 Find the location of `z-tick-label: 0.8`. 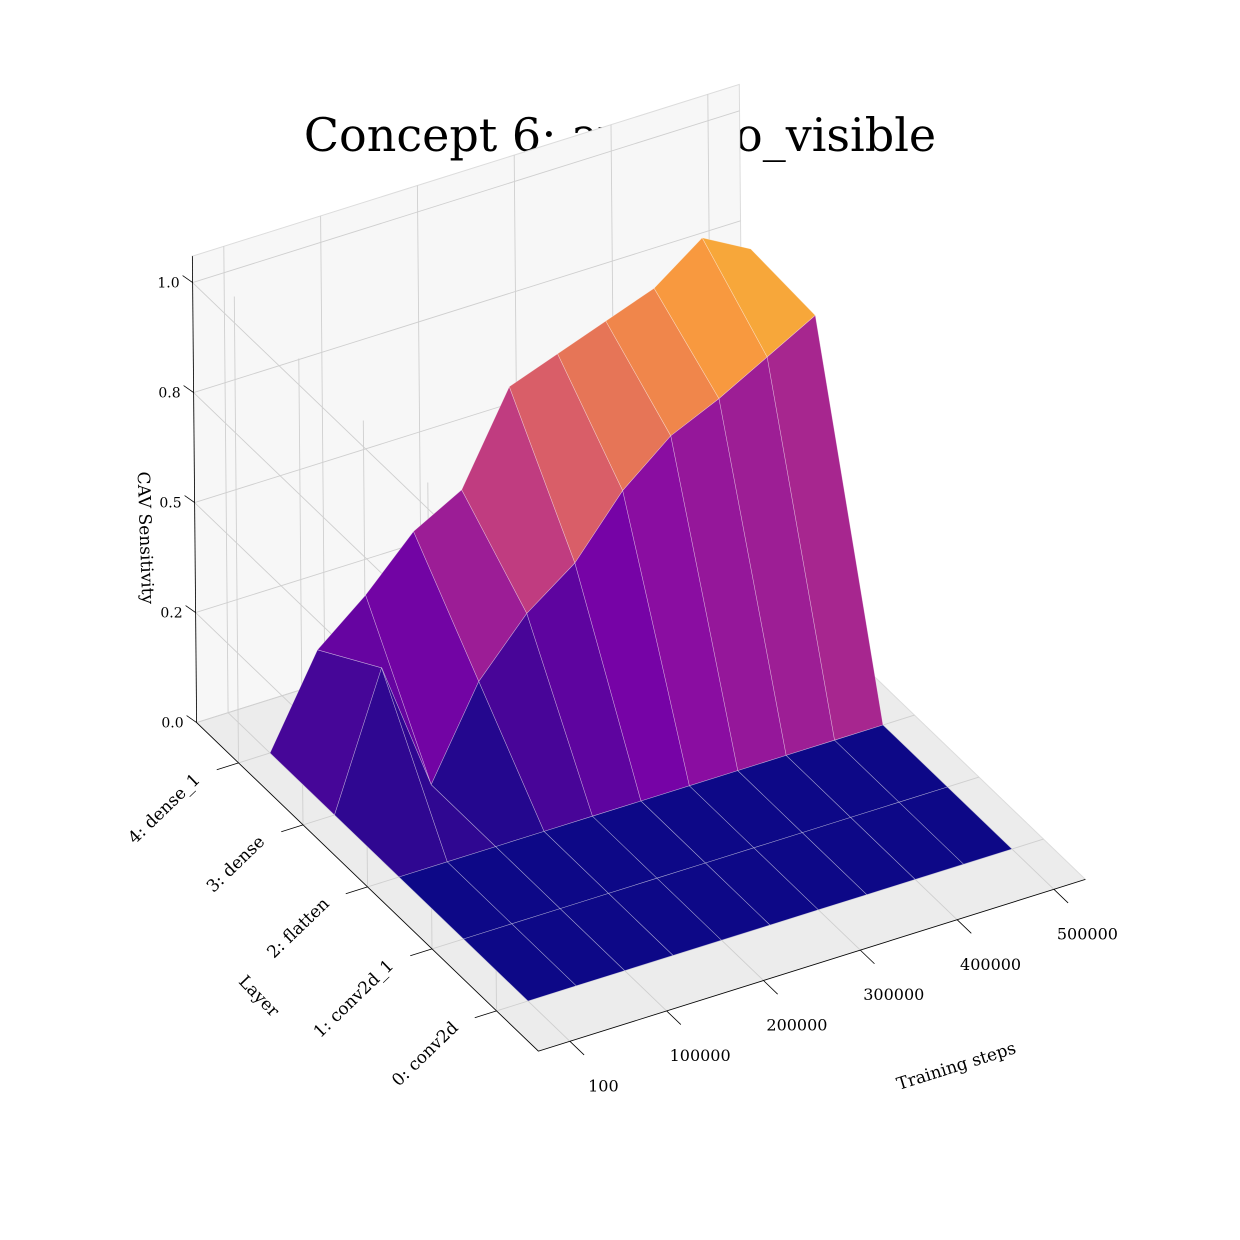

z-tick-label: 0.8 is located at coordinates (169, 394).